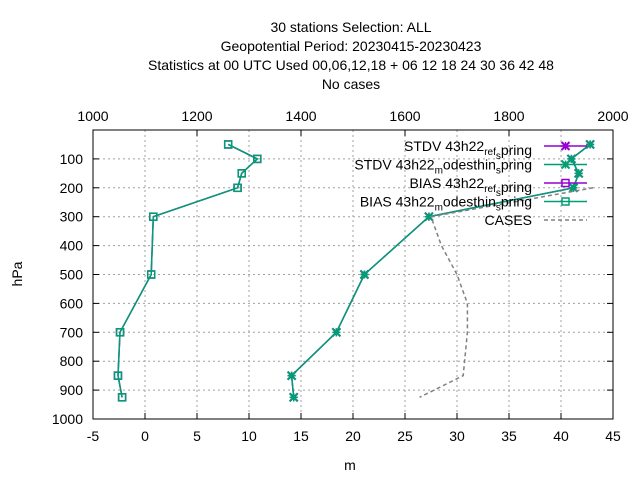 The height and width of the screenshot is (480, 640). I want to click on x-tick-label: 0, so click(145, 436).